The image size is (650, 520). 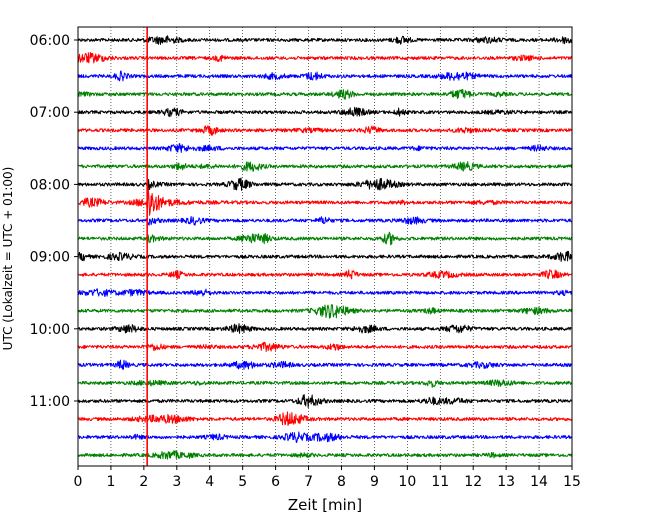 What do you see at coordinates (327, 478) in the screenshot?
I see `x-axis-ticks: 0 1 2 3 4 5 6 7 8 9 10 11 12 13 14 15` at bounding box center [327, 478].